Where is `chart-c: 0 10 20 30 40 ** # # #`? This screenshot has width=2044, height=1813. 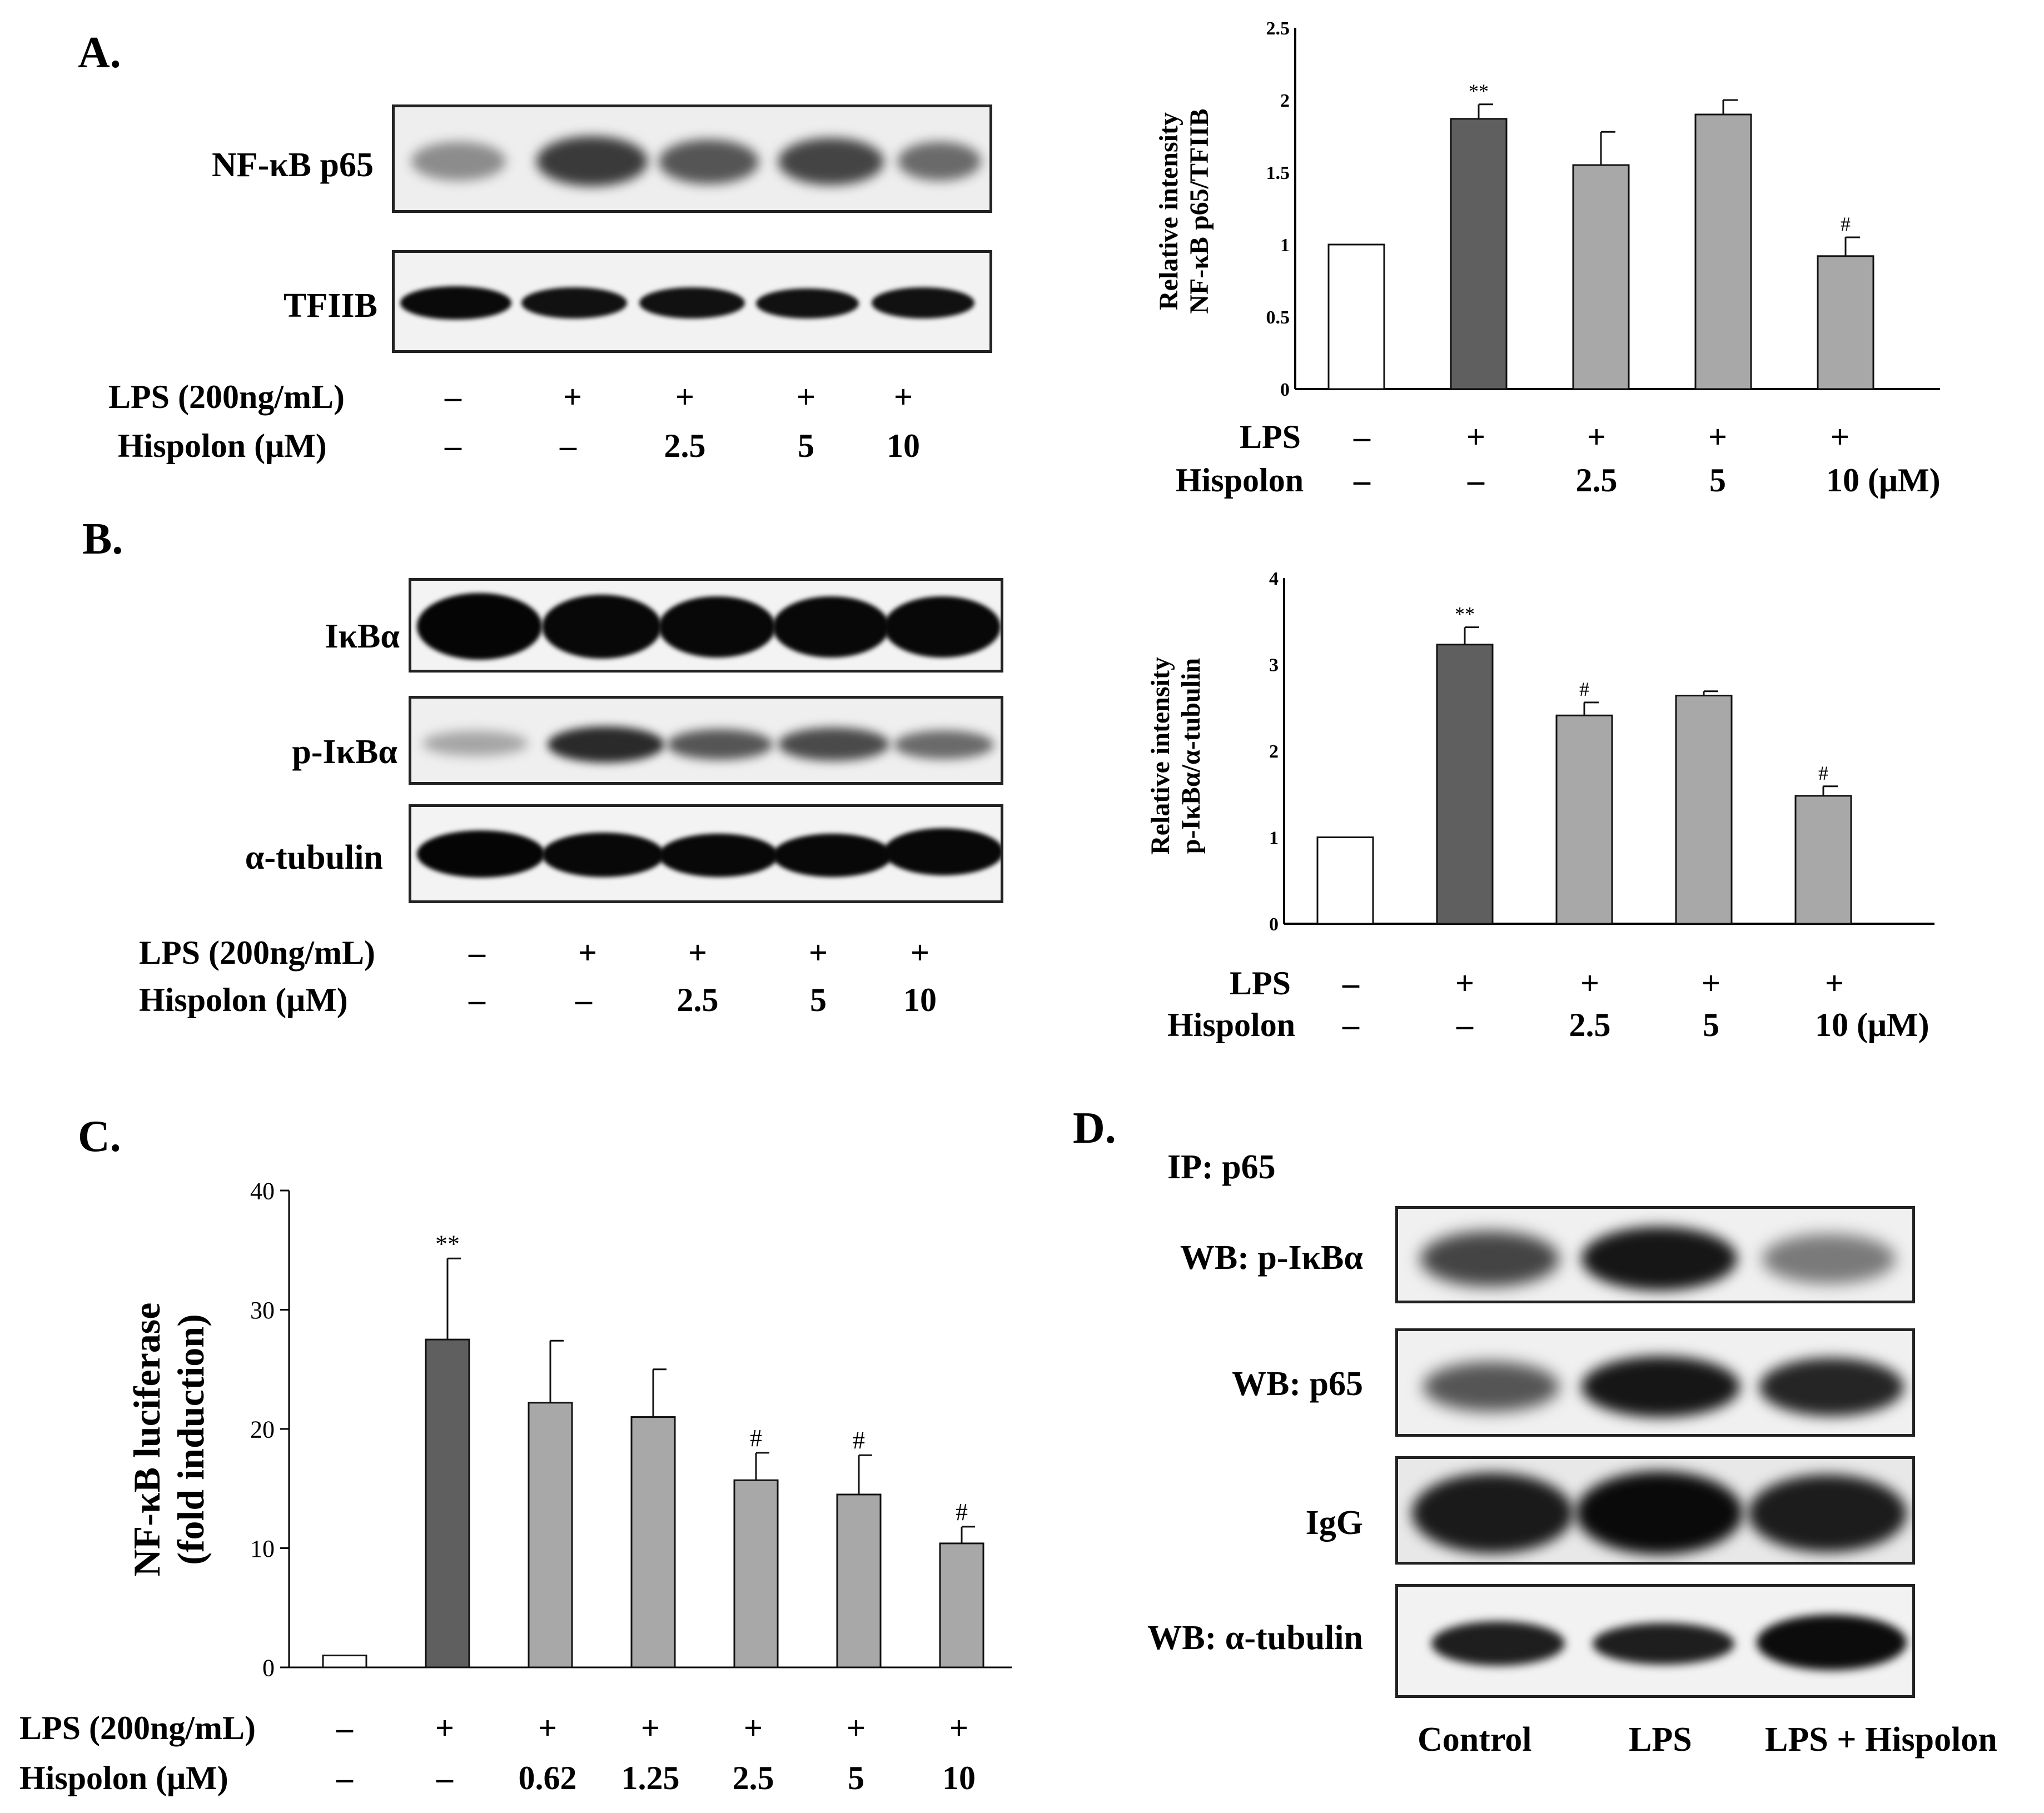 chart-c: 0 10 20 30 40 ** # # # is located at coordinates (631, 1429).